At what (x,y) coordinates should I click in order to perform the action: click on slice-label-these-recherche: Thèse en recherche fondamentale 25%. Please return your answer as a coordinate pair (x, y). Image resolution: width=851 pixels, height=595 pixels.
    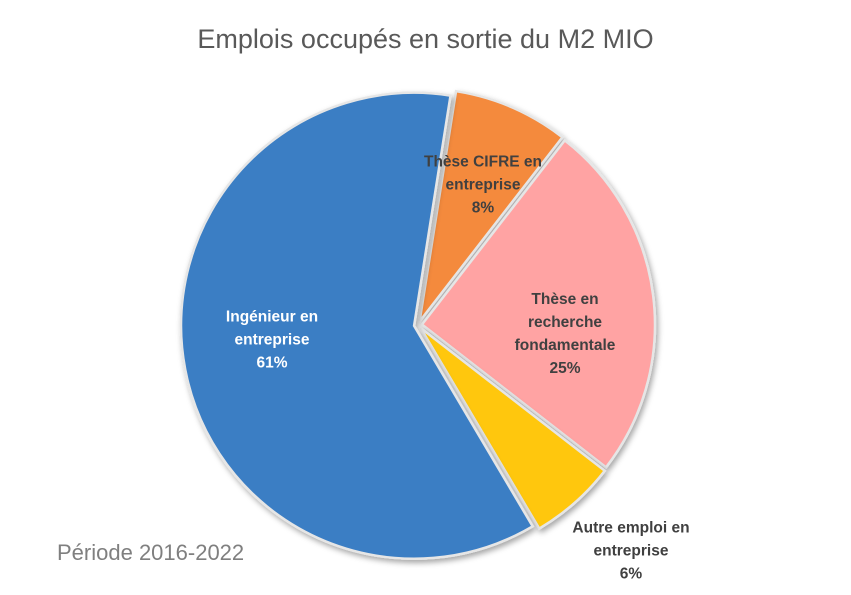
    Looking at the image, I should click on (565, 334).